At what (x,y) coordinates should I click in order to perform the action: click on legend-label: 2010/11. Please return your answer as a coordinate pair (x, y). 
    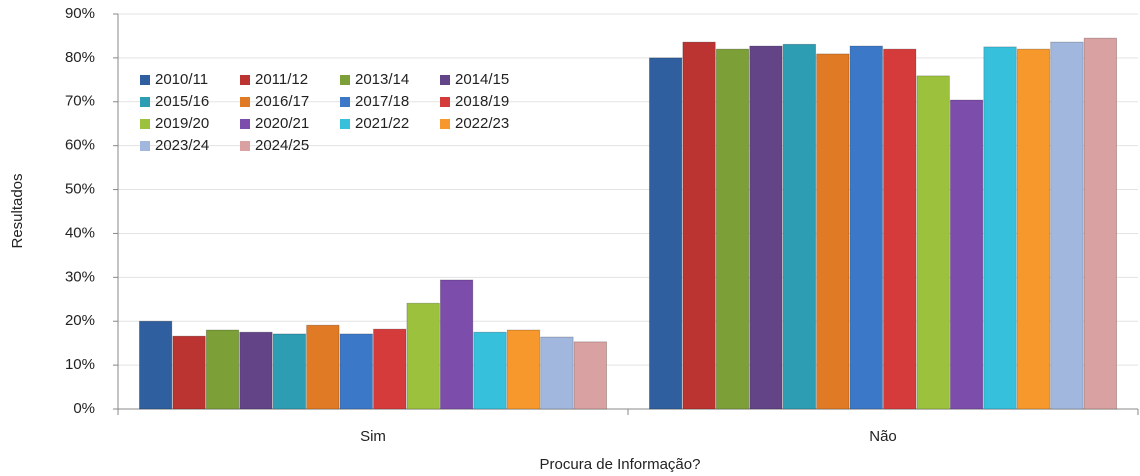
    Looking at the image, I should click on (181, 79).